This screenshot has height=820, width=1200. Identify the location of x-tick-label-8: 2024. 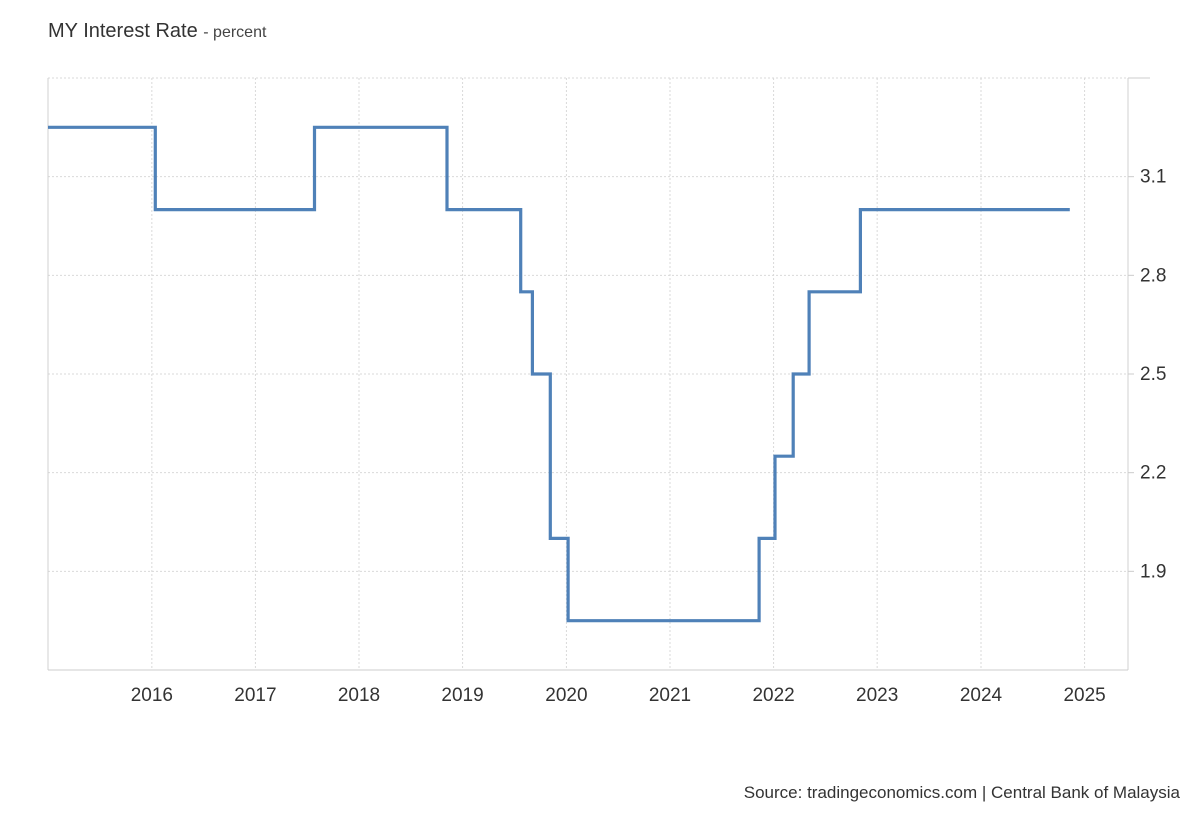
(981, 695).